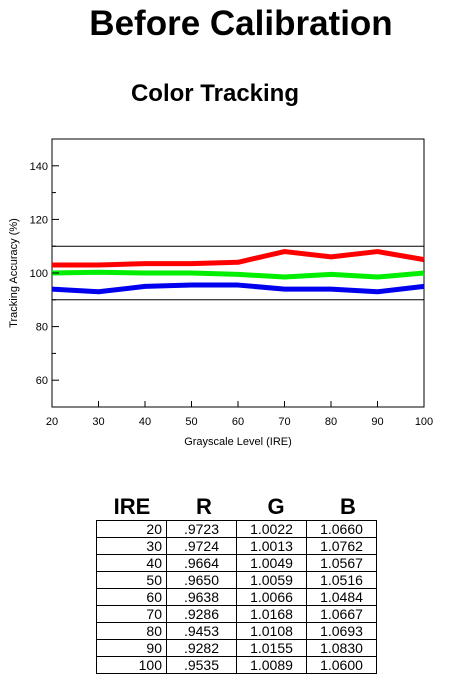  Describe the element at coordinates (348, 506) in the screenshot. I see `header-b: B` at that location.